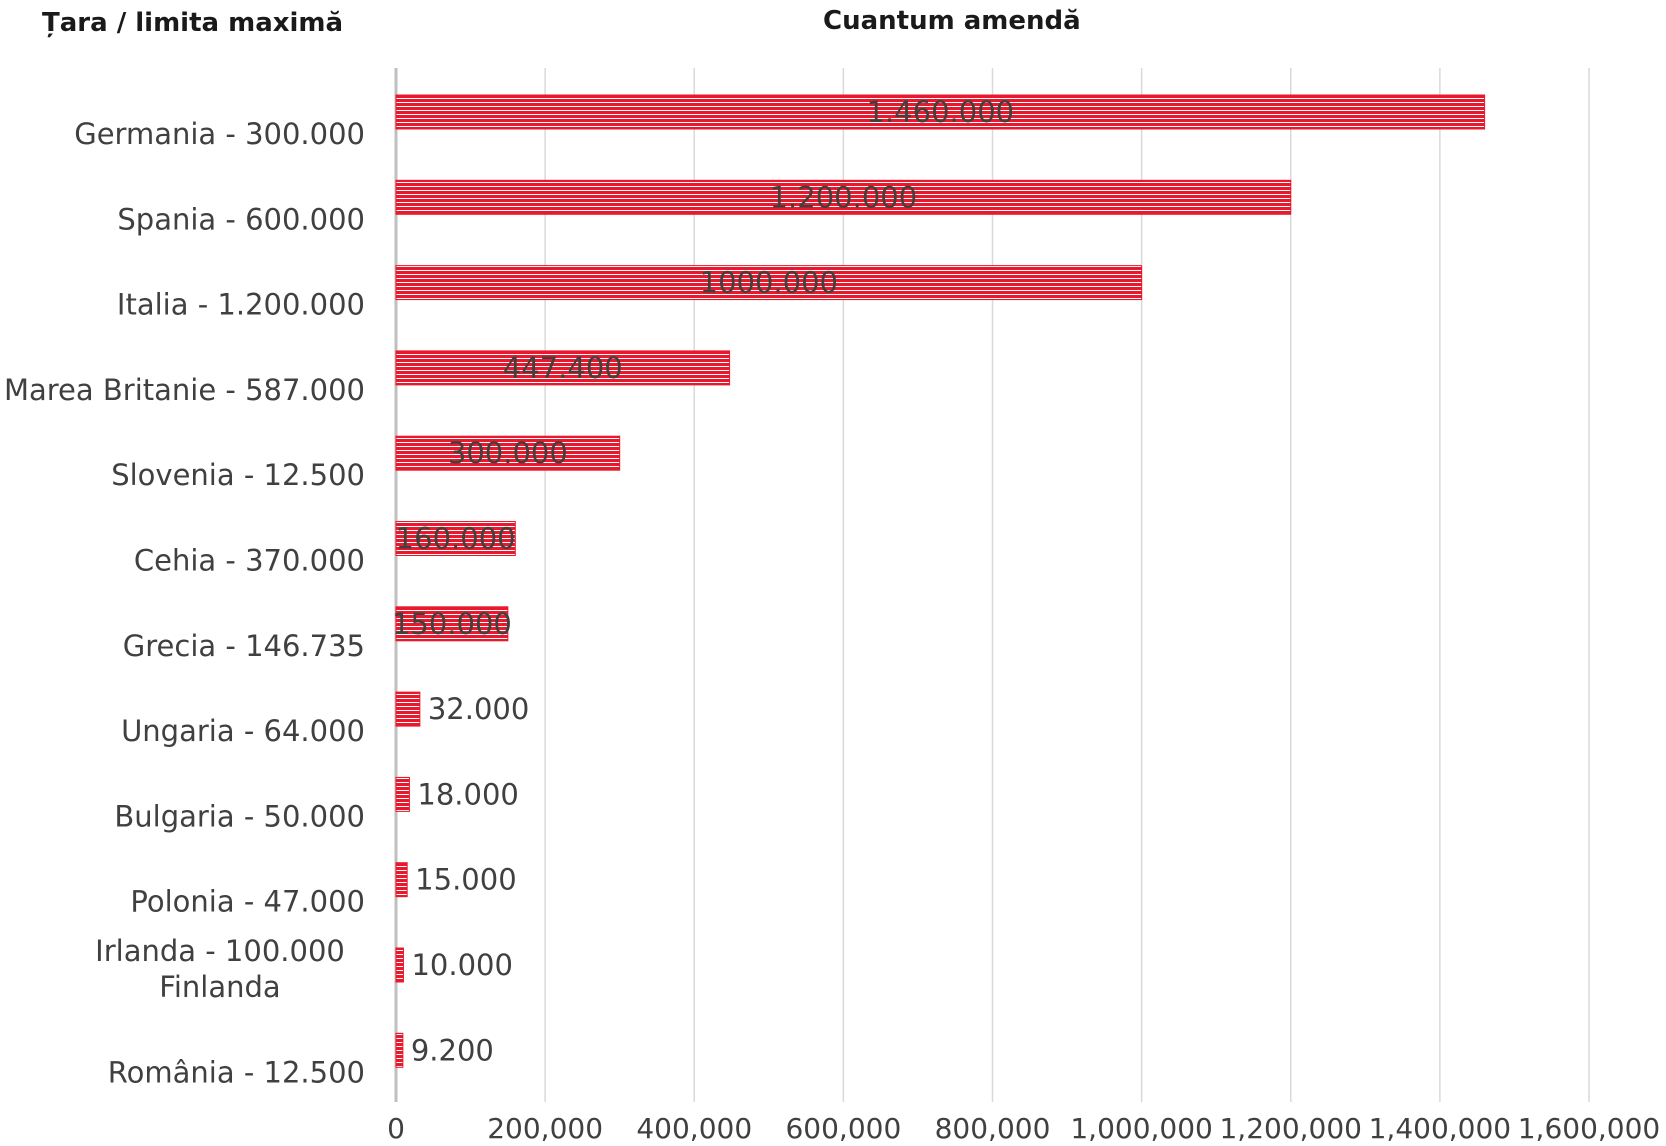 Image resolution: width=1666 pixels, height=1146 pixels. Describe the element at coordinates (396, 1128) in the screenshot. I see `x-tick-label: 0` at that location.